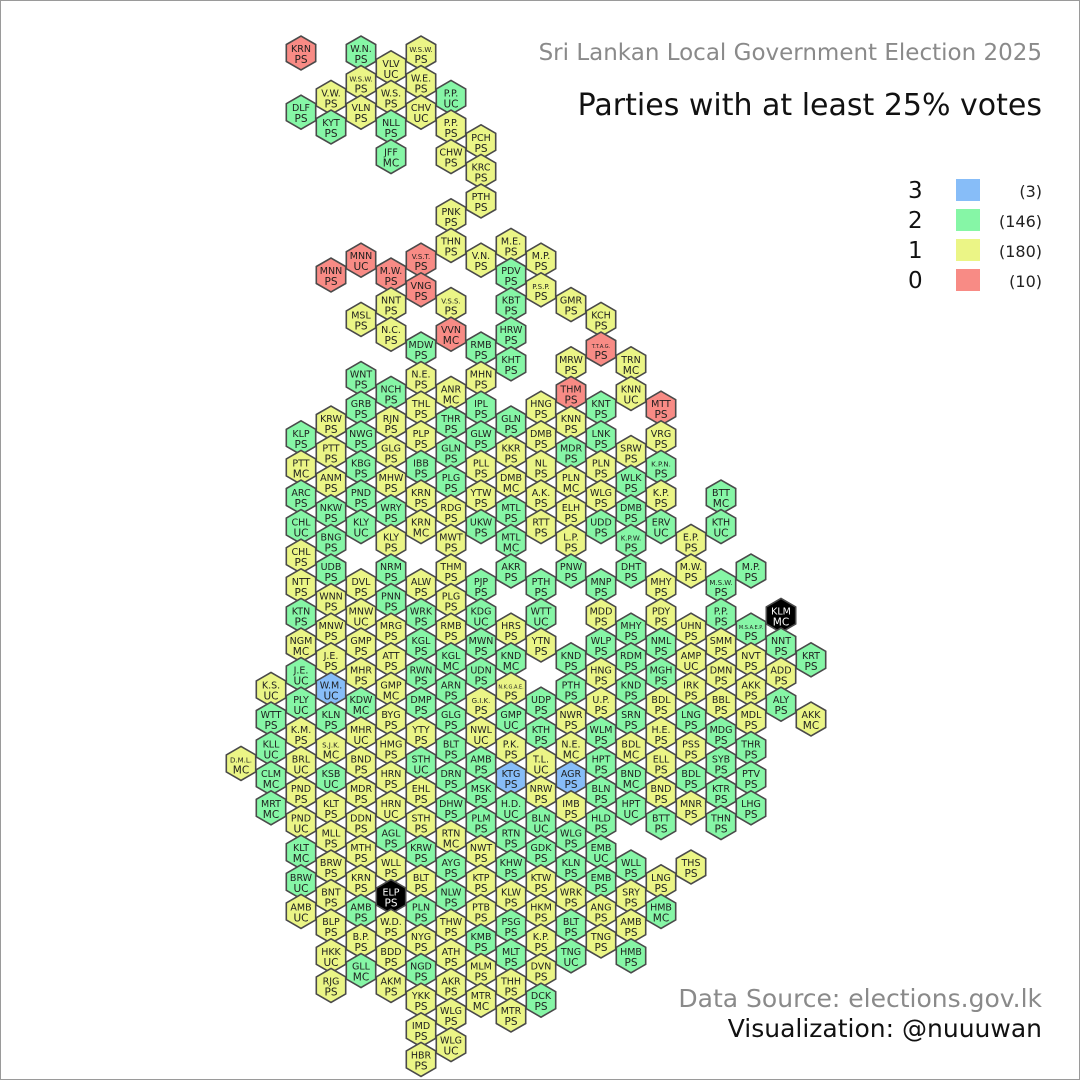 This screenshot has width=1080, height=1080. Describe the element at coordinates (570, 745) in the screenshot. I see `hex-code: N.E.` at that location.